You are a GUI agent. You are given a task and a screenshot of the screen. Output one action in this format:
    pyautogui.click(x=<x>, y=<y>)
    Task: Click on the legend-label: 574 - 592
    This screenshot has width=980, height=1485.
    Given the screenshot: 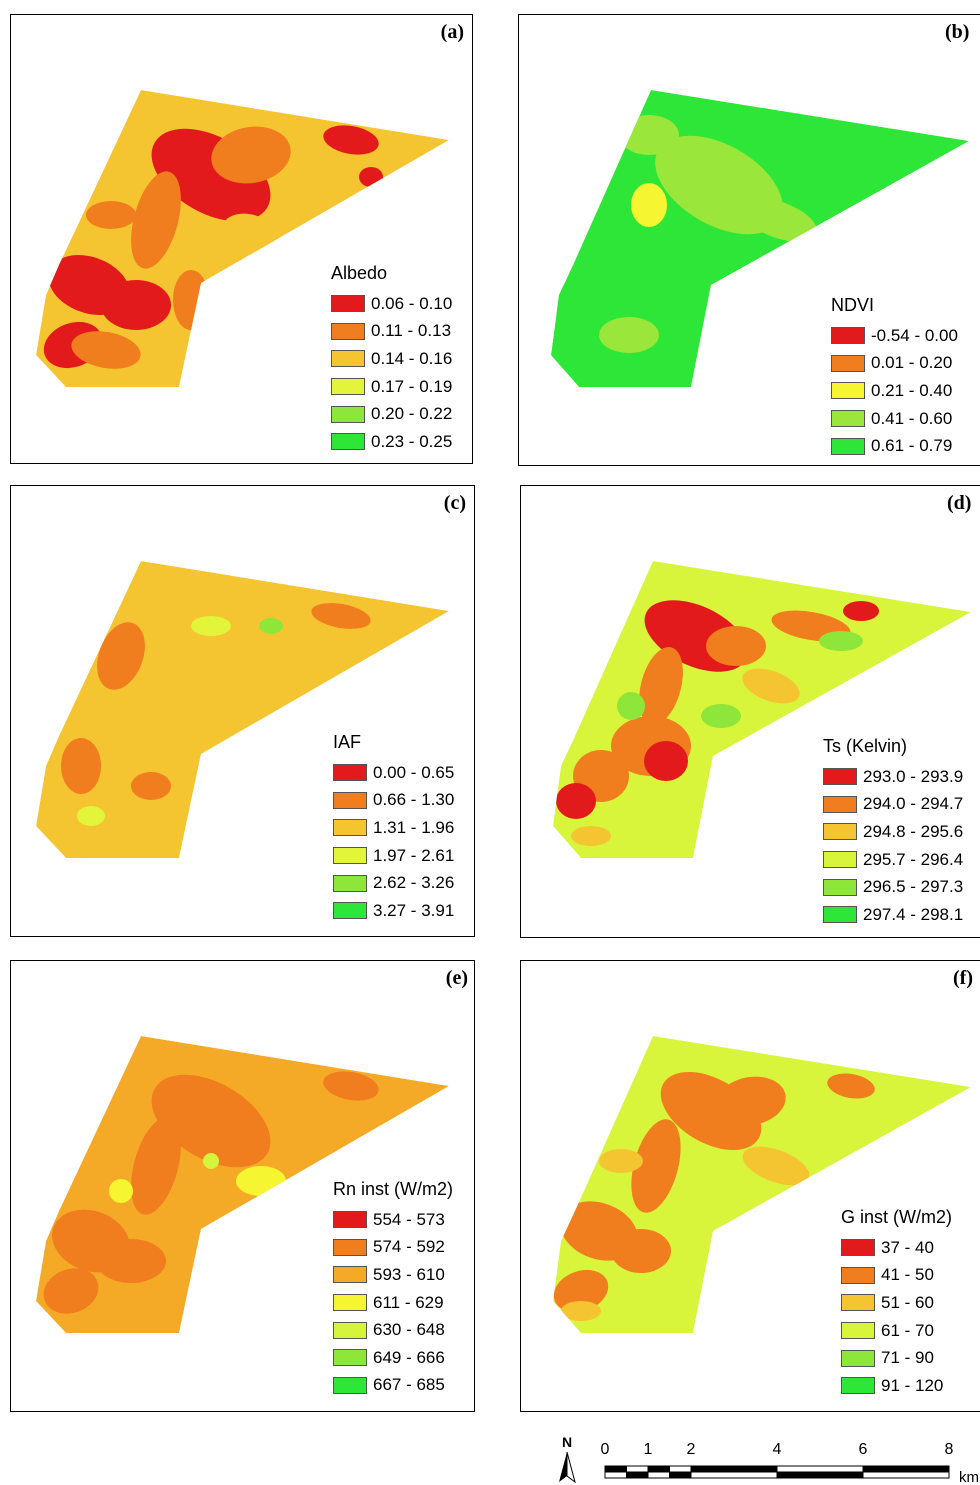 What is the action you would take?
    pyautogui.click(x=409, y=1247)
    